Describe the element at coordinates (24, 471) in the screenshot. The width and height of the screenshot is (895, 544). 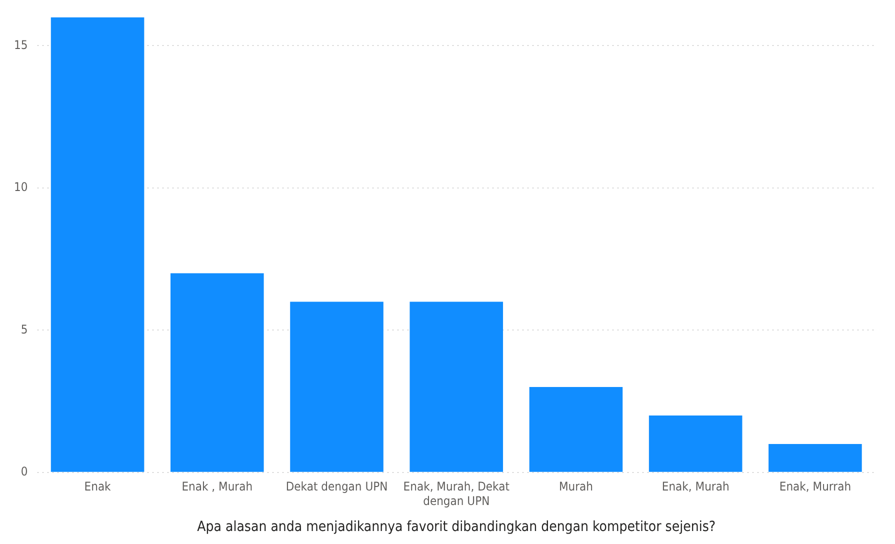
I see `y-tick-label: 0` at that location.